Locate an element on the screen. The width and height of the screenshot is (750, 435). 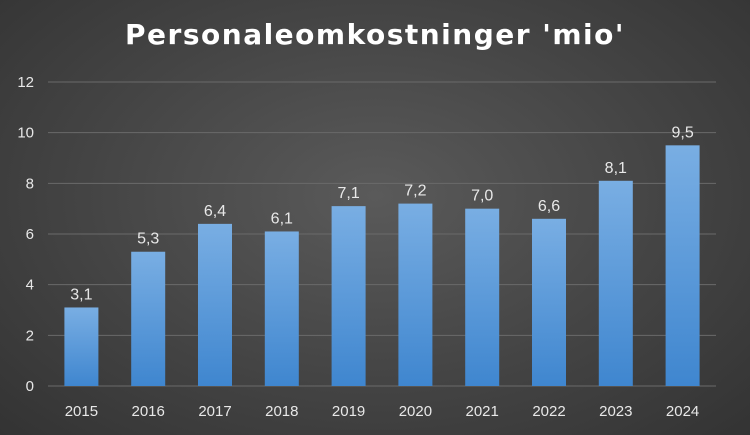
data-label-2021: 7,0 is located at coordinates (482, 196).